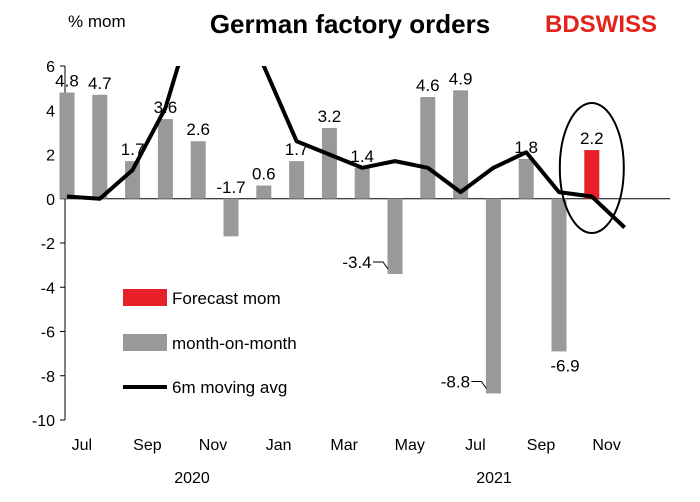  What do you see at coordinates (48, 288) in the screenshot?
I see `y-tick-label: -4` at bounding box center [48, 288].